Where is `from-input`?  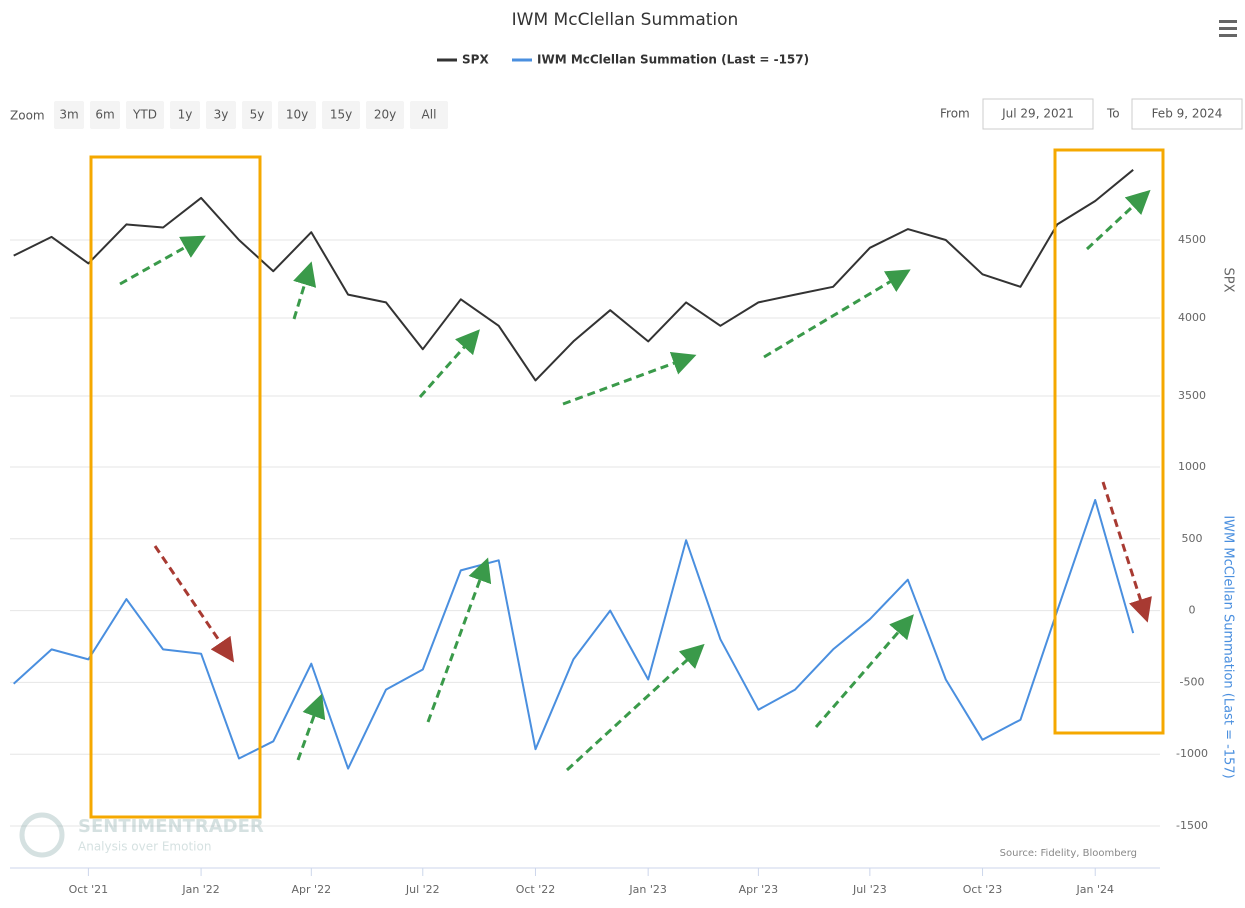 from-input is located at coordinates (1038, 114).